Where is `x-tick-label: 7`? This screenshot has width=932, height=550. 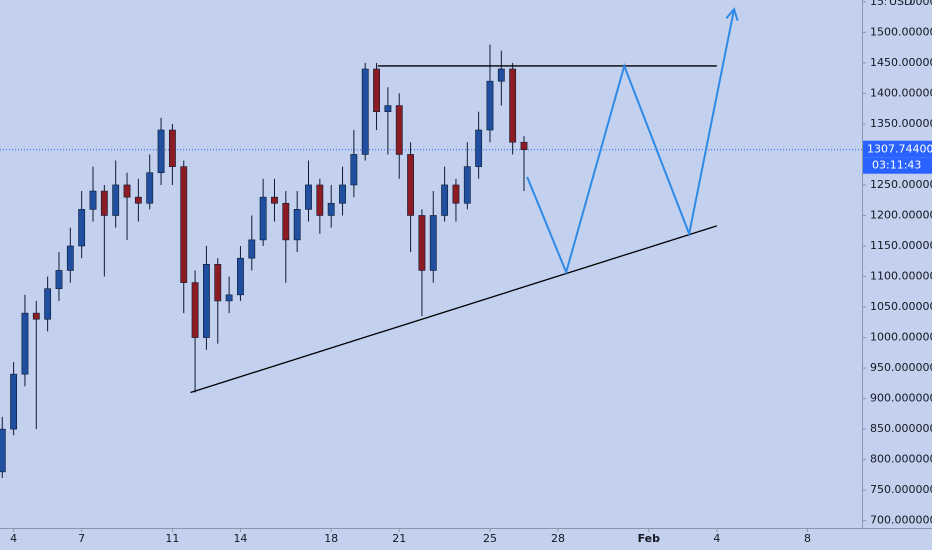 x-tick-label: 7 is located at coordinates (81, 538).